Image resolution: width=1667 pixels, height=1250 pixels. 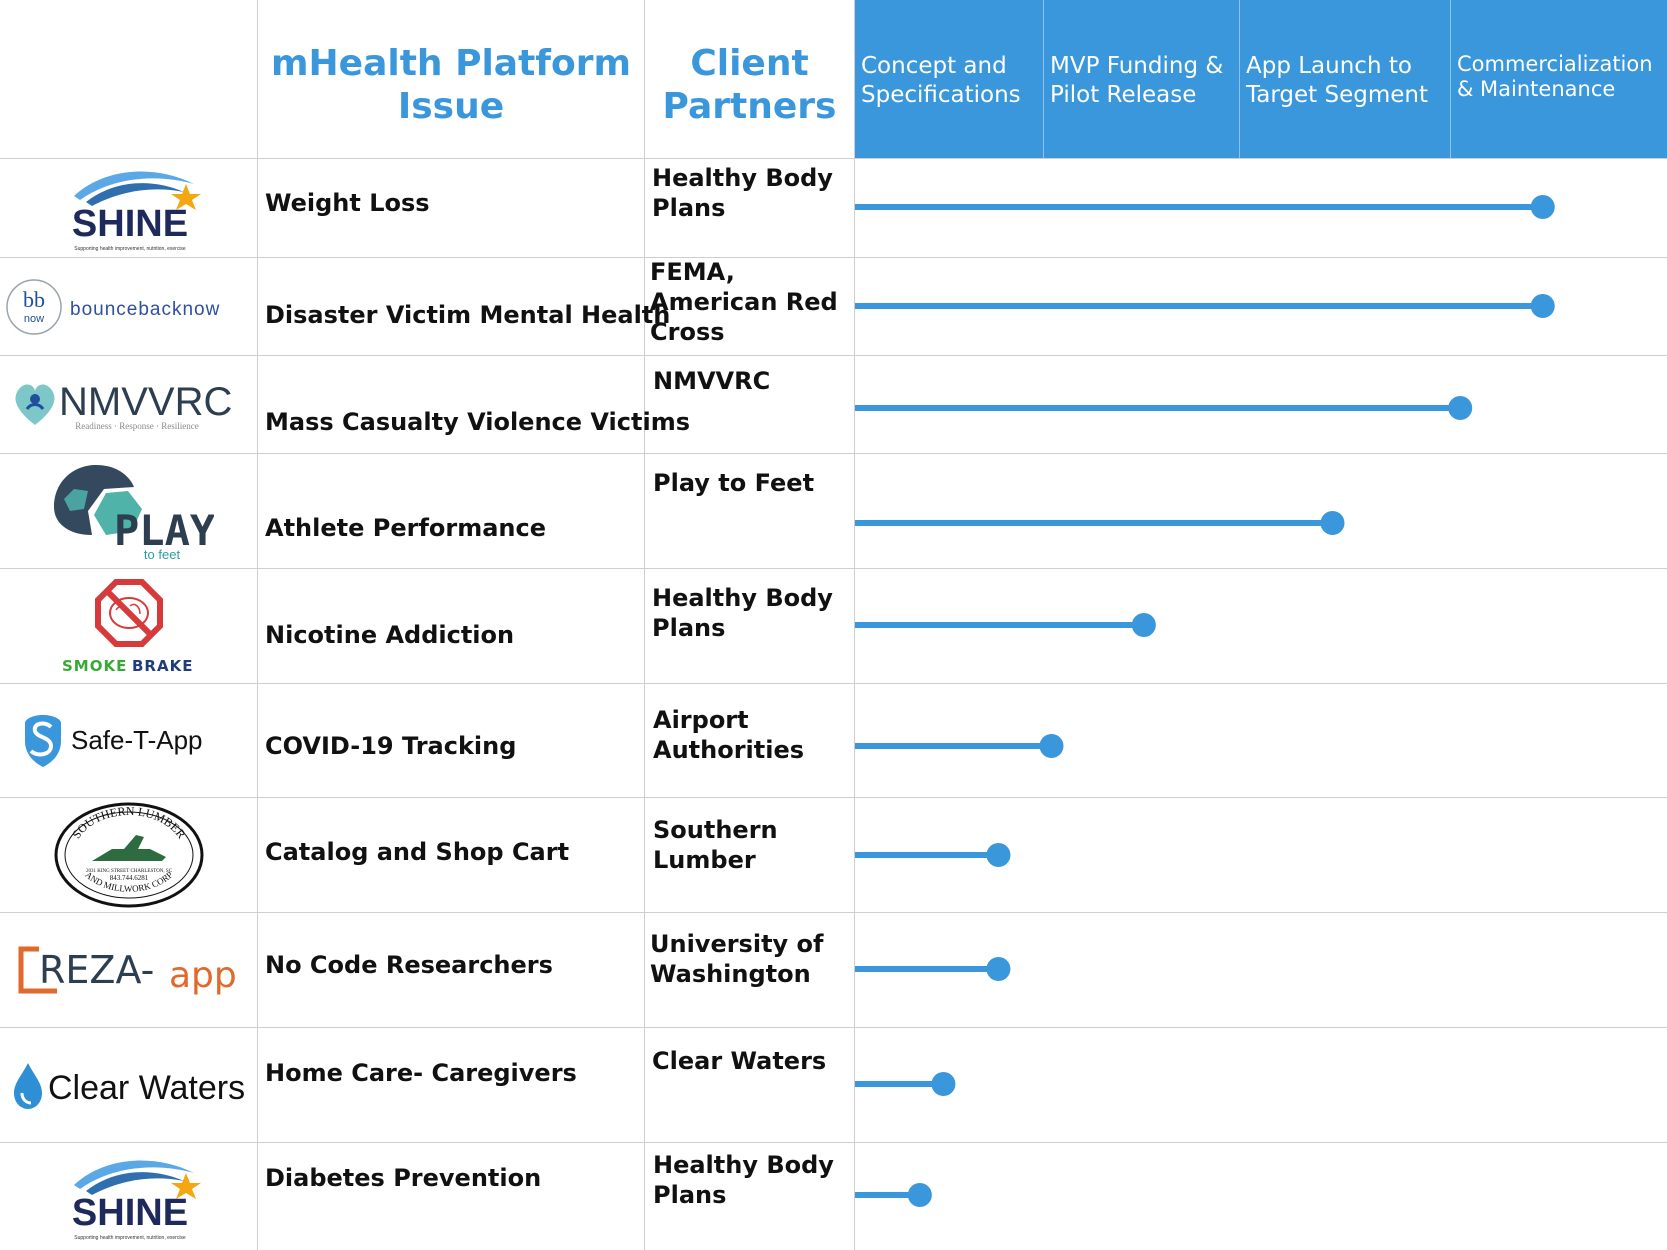 I want to click on client-cell: Play to Feet, so click(x=750, y=511).